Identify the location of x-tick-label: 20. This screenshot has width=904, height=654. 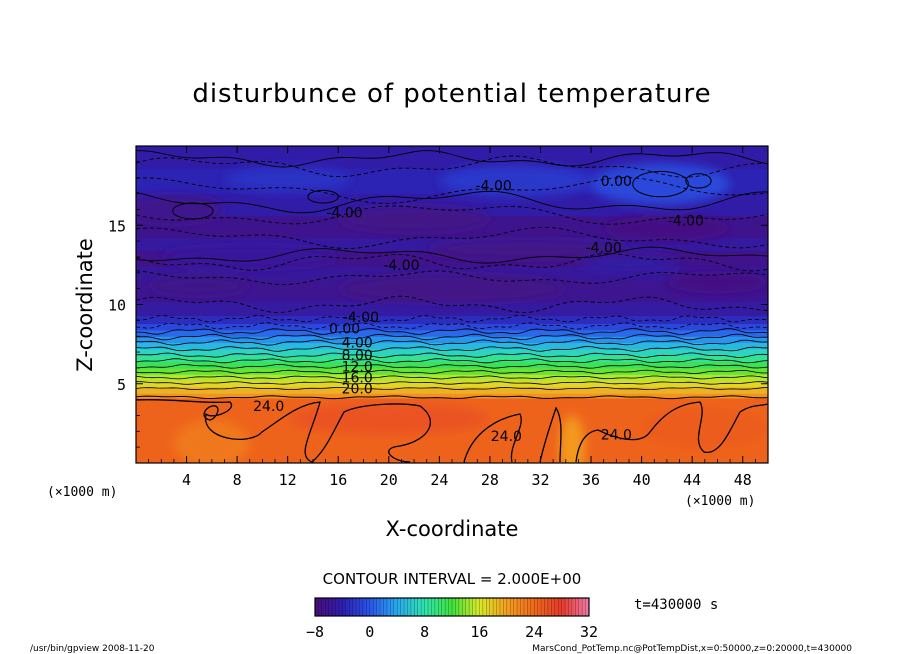
(389, 480).